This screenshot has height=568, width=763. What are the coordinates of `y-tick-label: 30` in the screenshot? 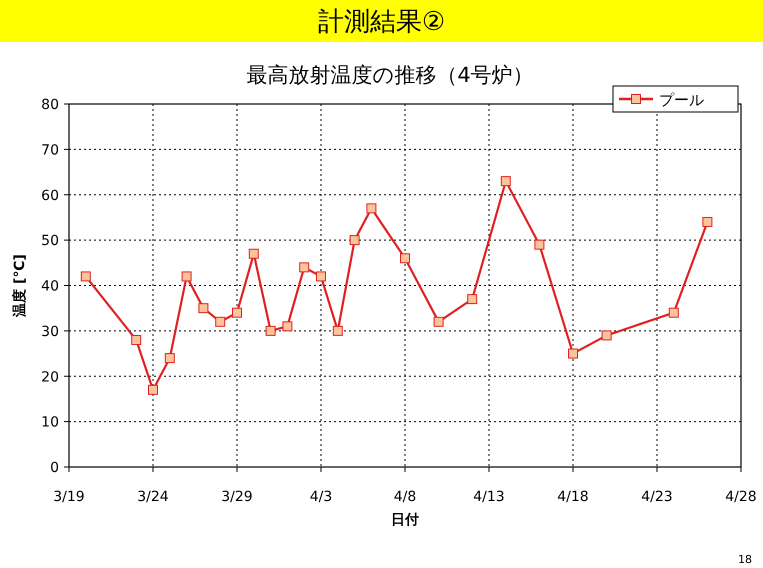 It's located at (50, 332).